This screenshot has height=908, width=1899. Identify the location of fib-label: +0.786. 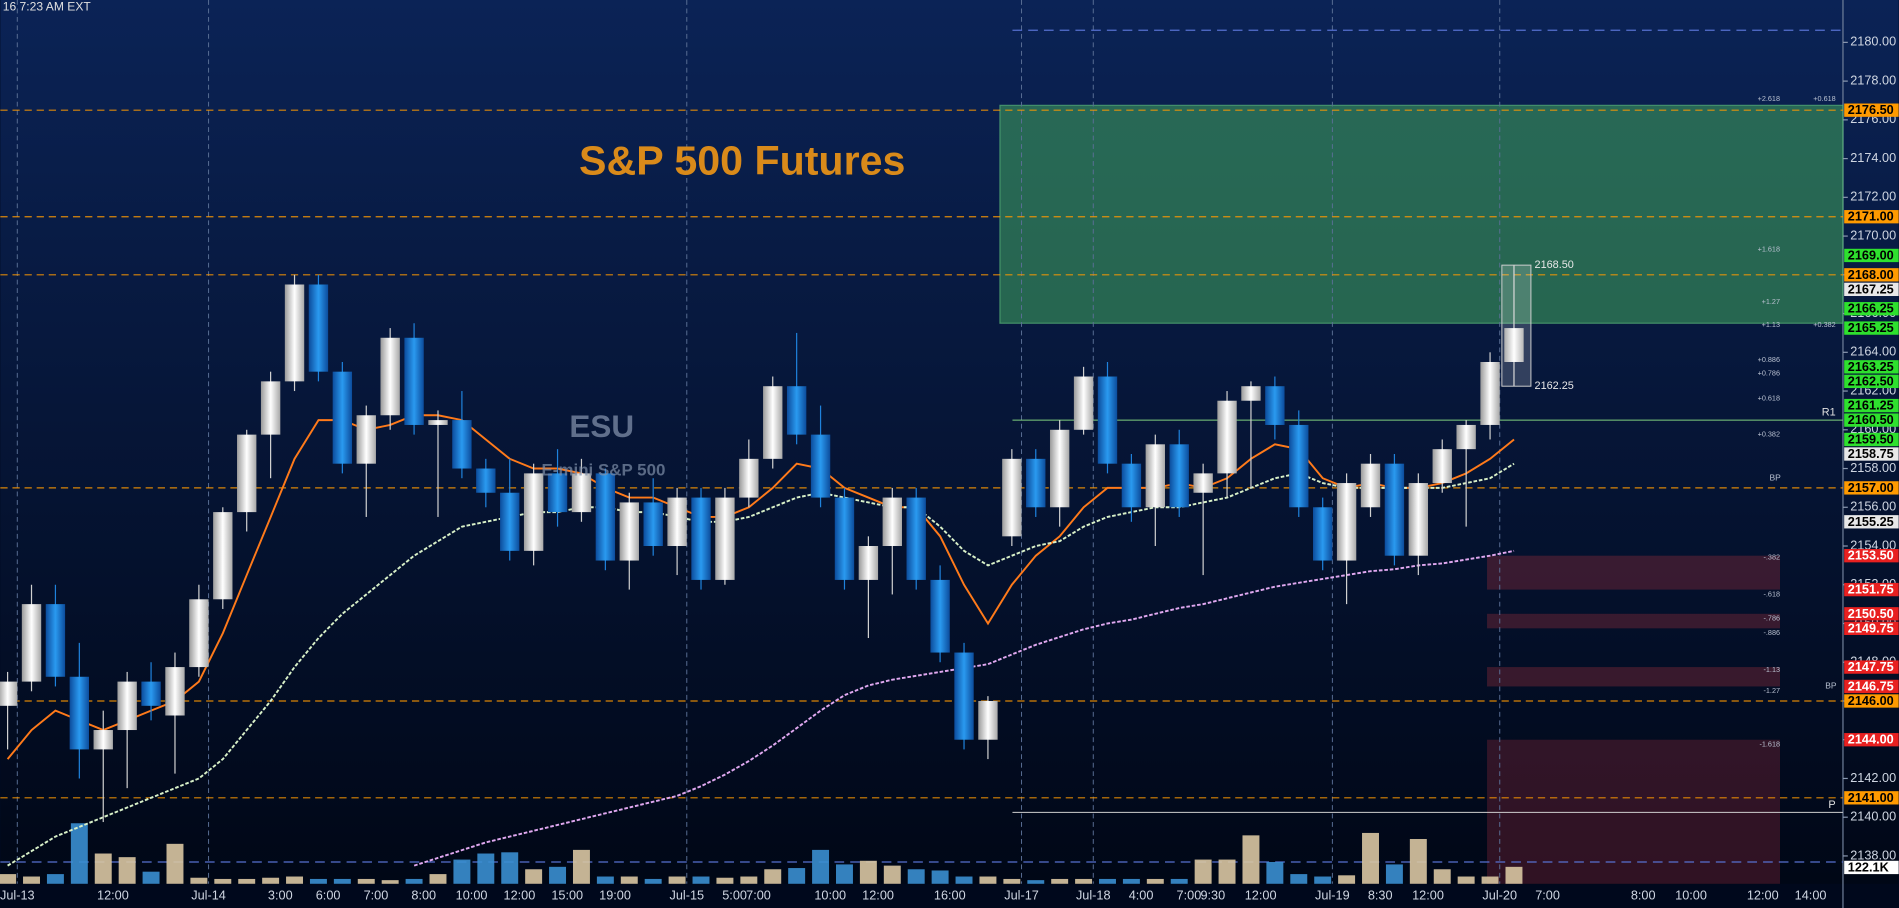
(1769, 373).